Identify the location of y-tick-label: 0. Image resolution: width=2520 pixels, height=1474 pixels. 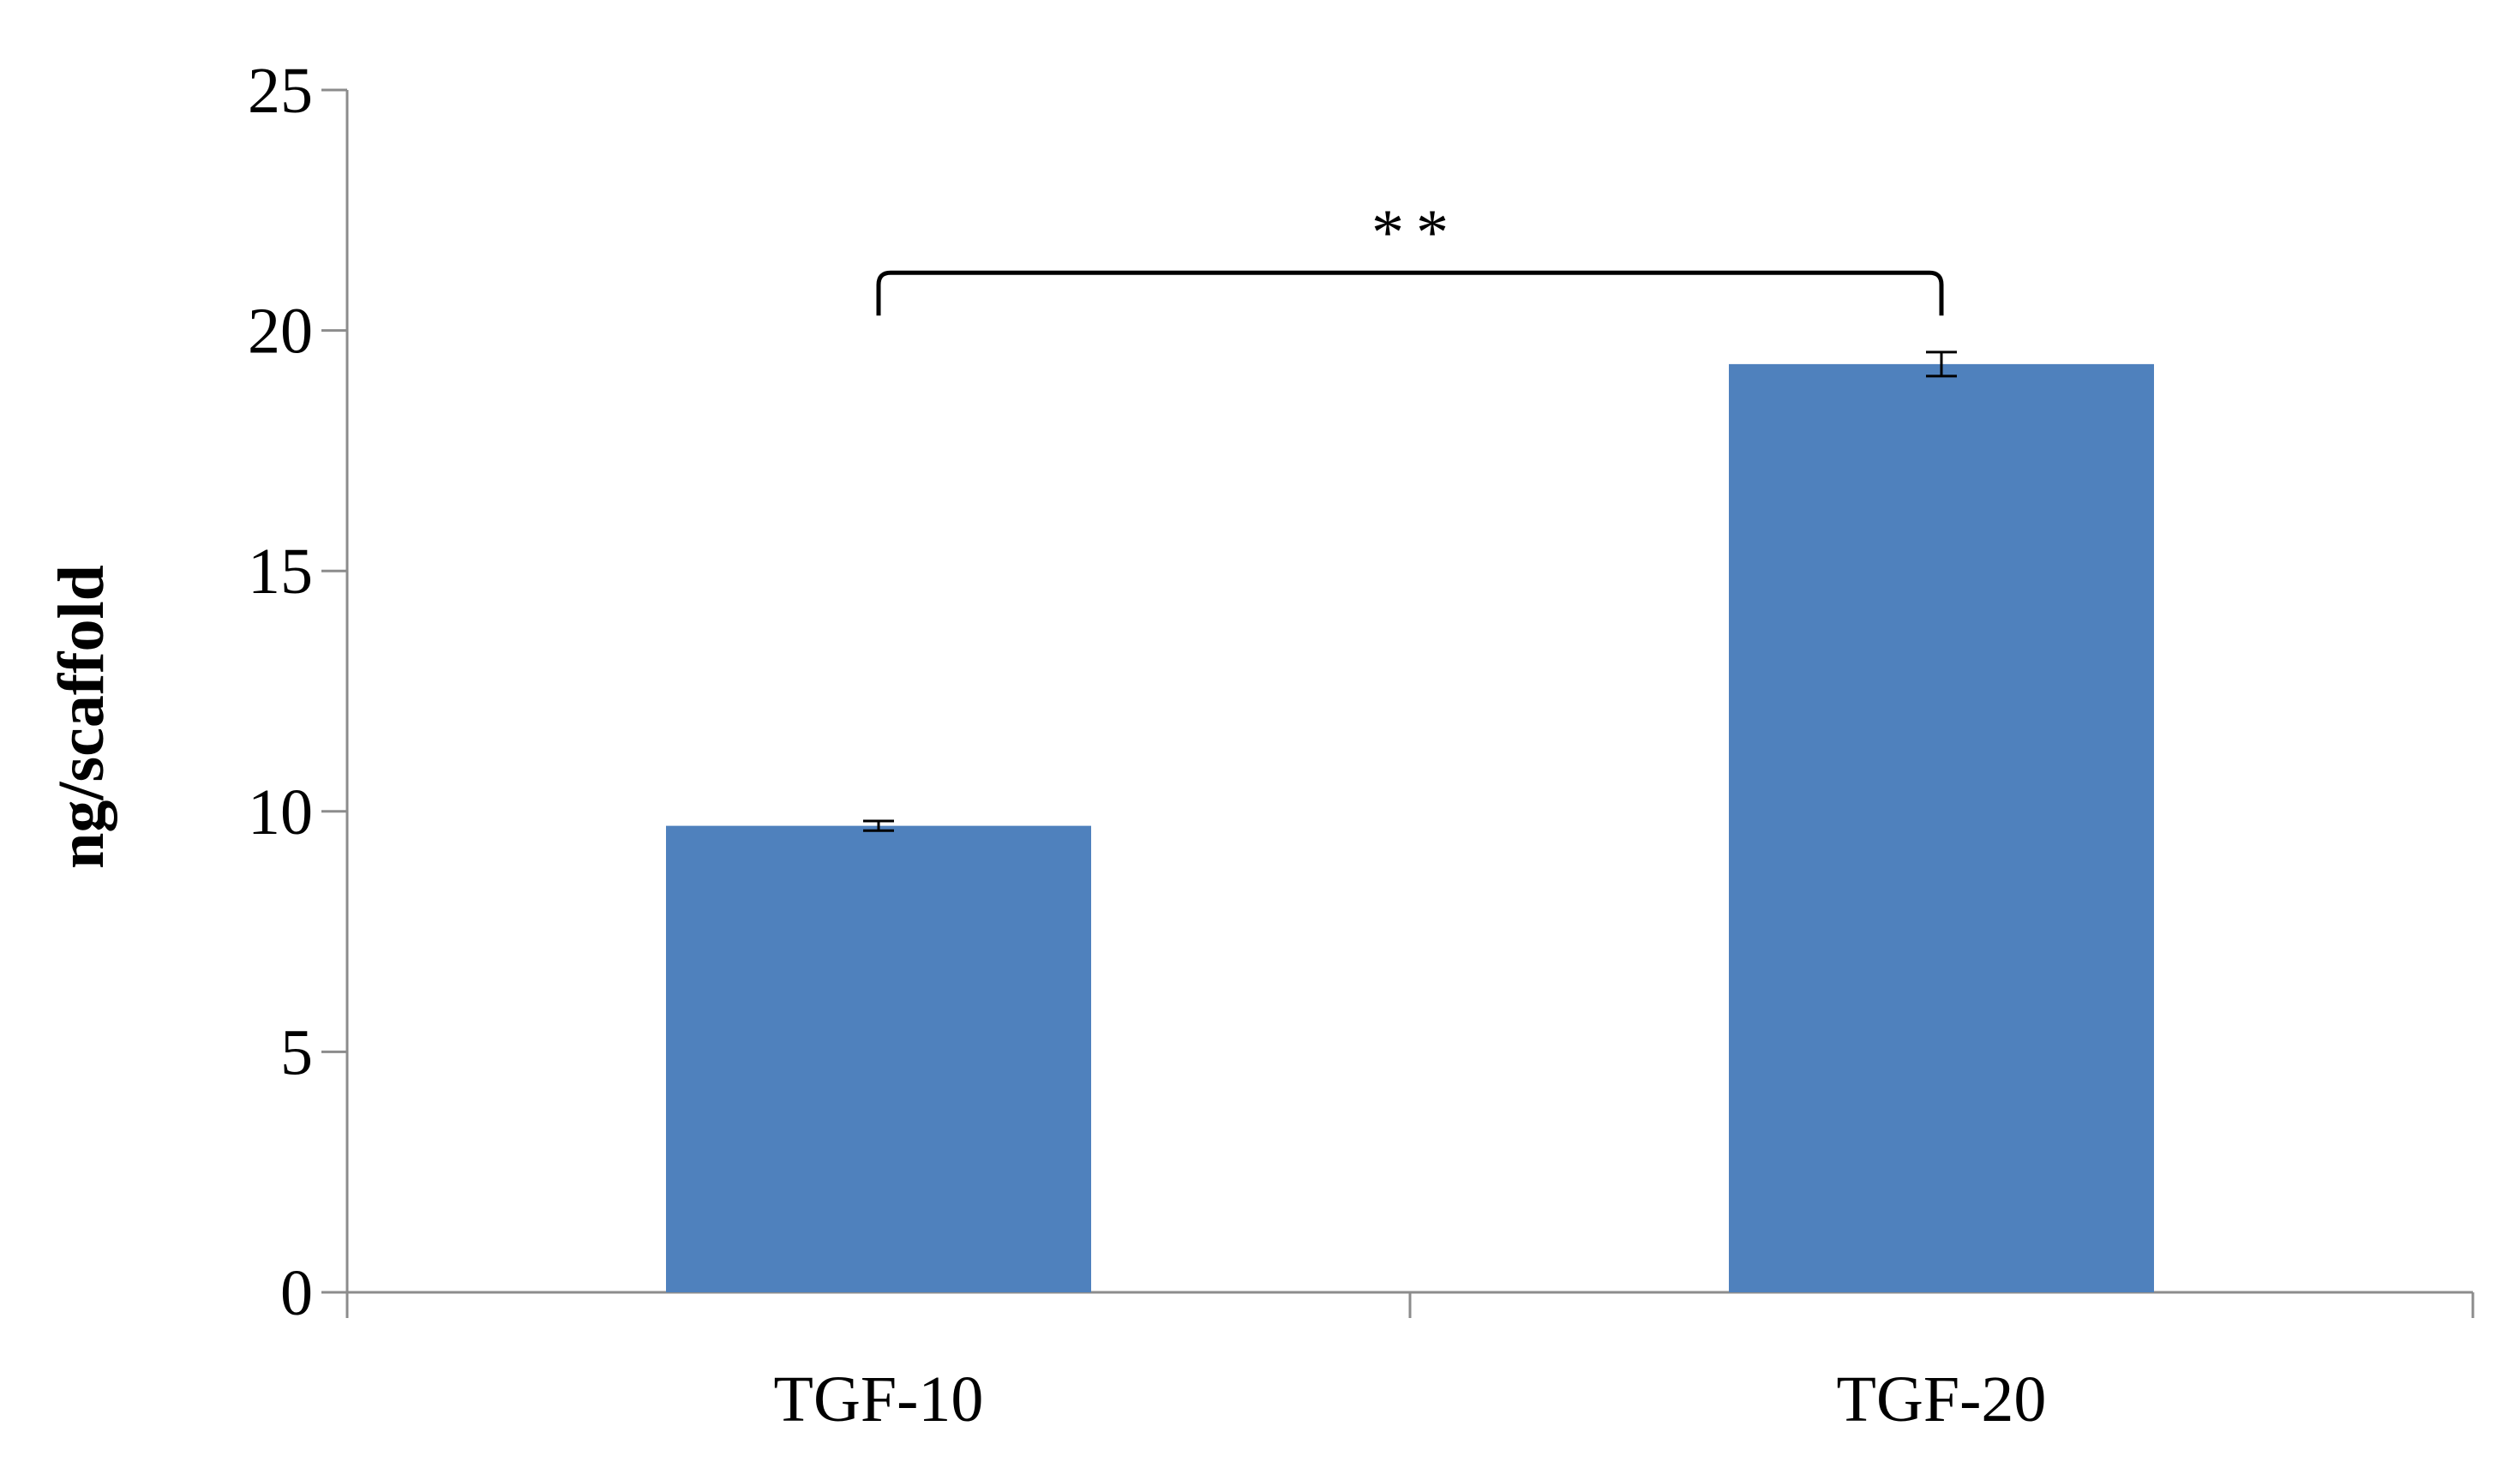
(296, 1293).